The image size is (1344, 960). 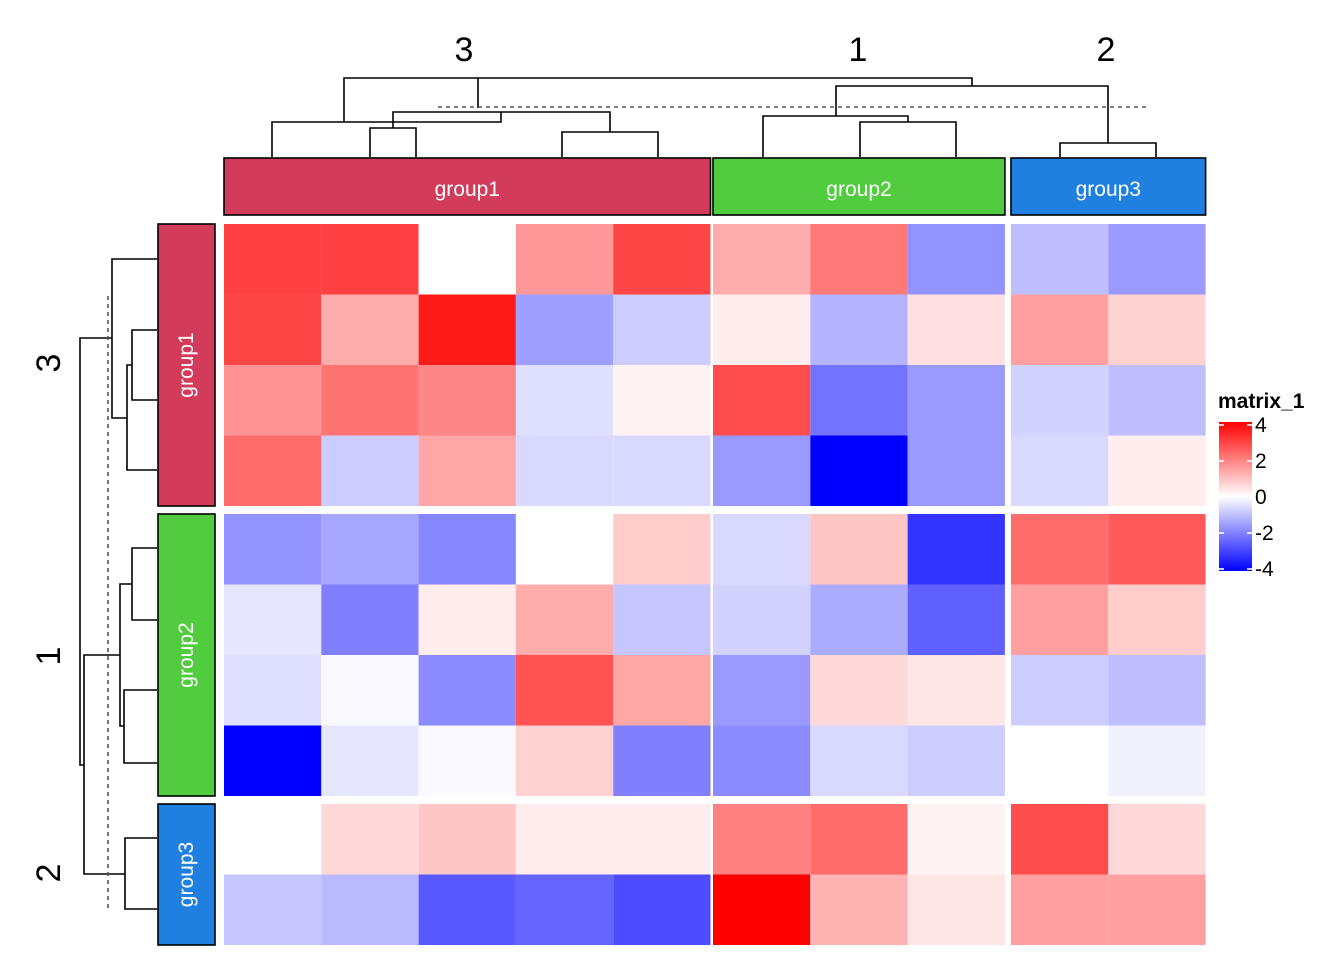 What do you see at coordinates (49, 873) in the screenshot?
I see `row-cluster-label: 2` at bounding box center [49, 873].